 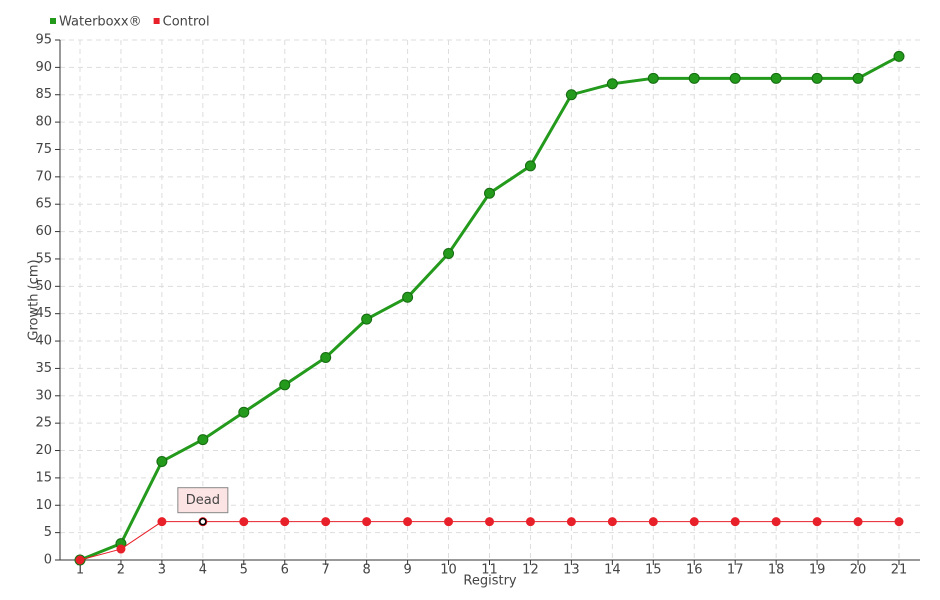 I want to click on y-tick-label: 70, so click(x=43, y=176).